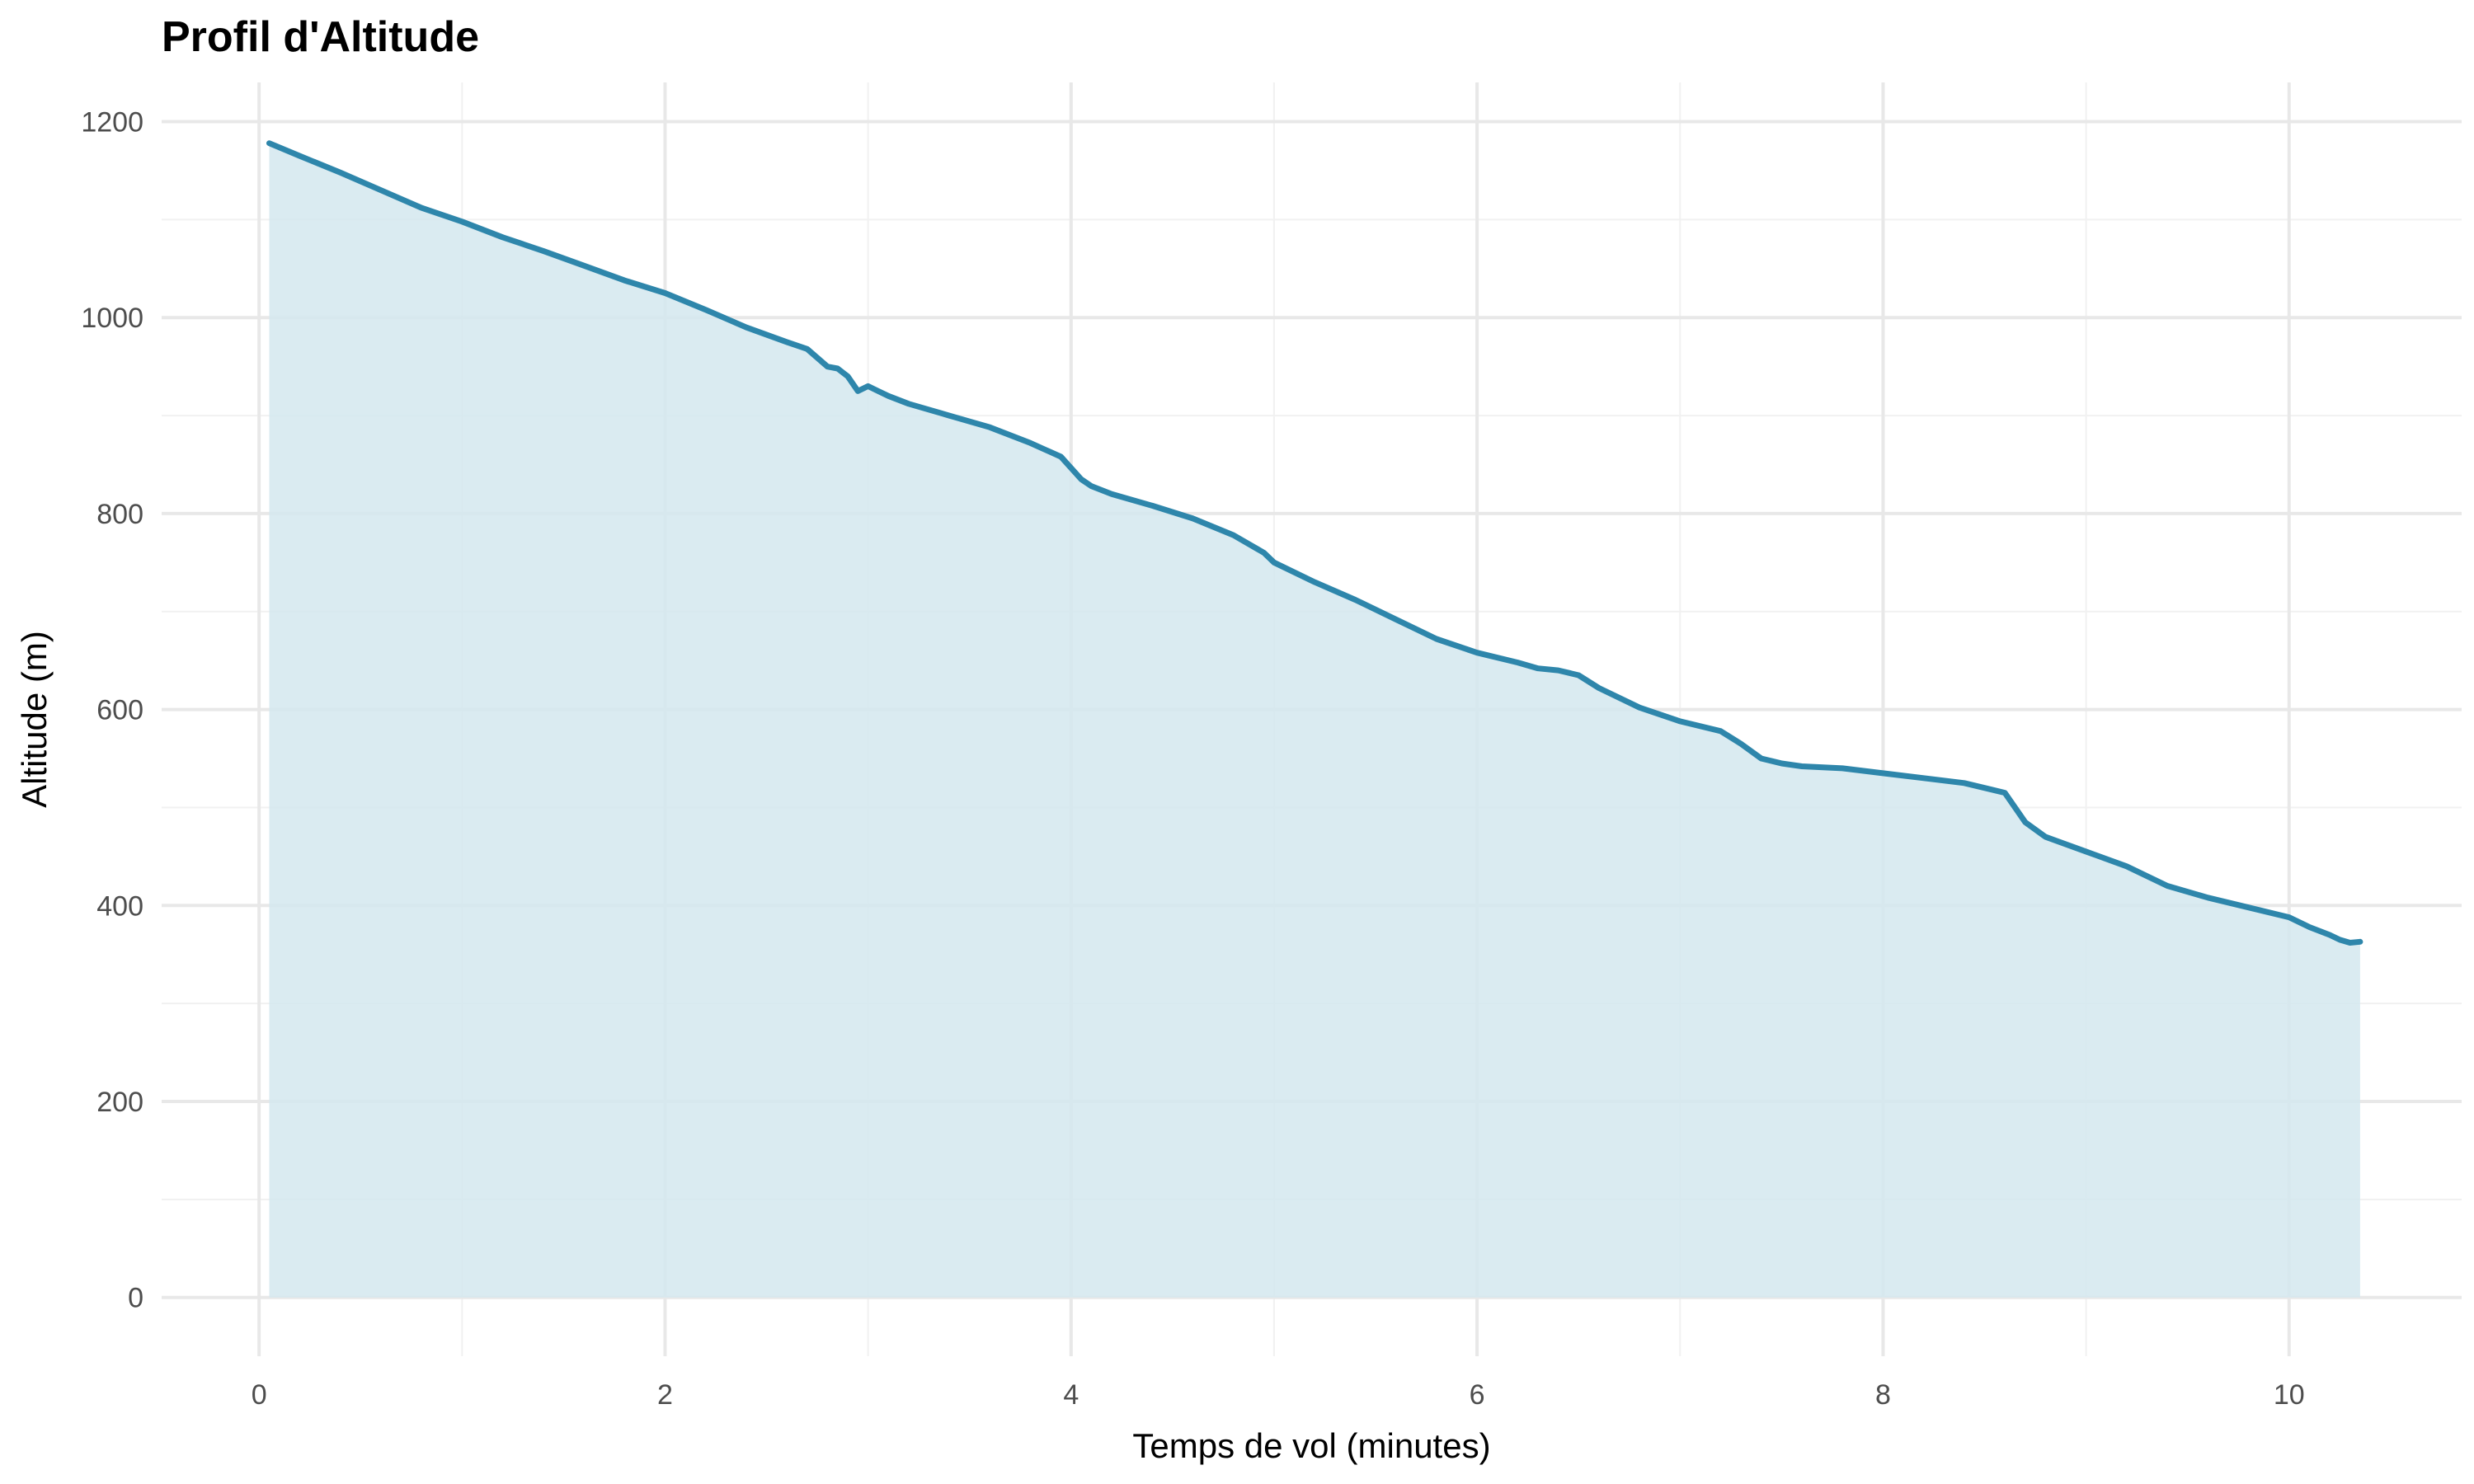 The height and width of the screenshot is (1484, 2474). What do you see at coordinates (112, 318) in the screenshot?
I see `y-tick-label: 1000` at bounding box center [112, 318].